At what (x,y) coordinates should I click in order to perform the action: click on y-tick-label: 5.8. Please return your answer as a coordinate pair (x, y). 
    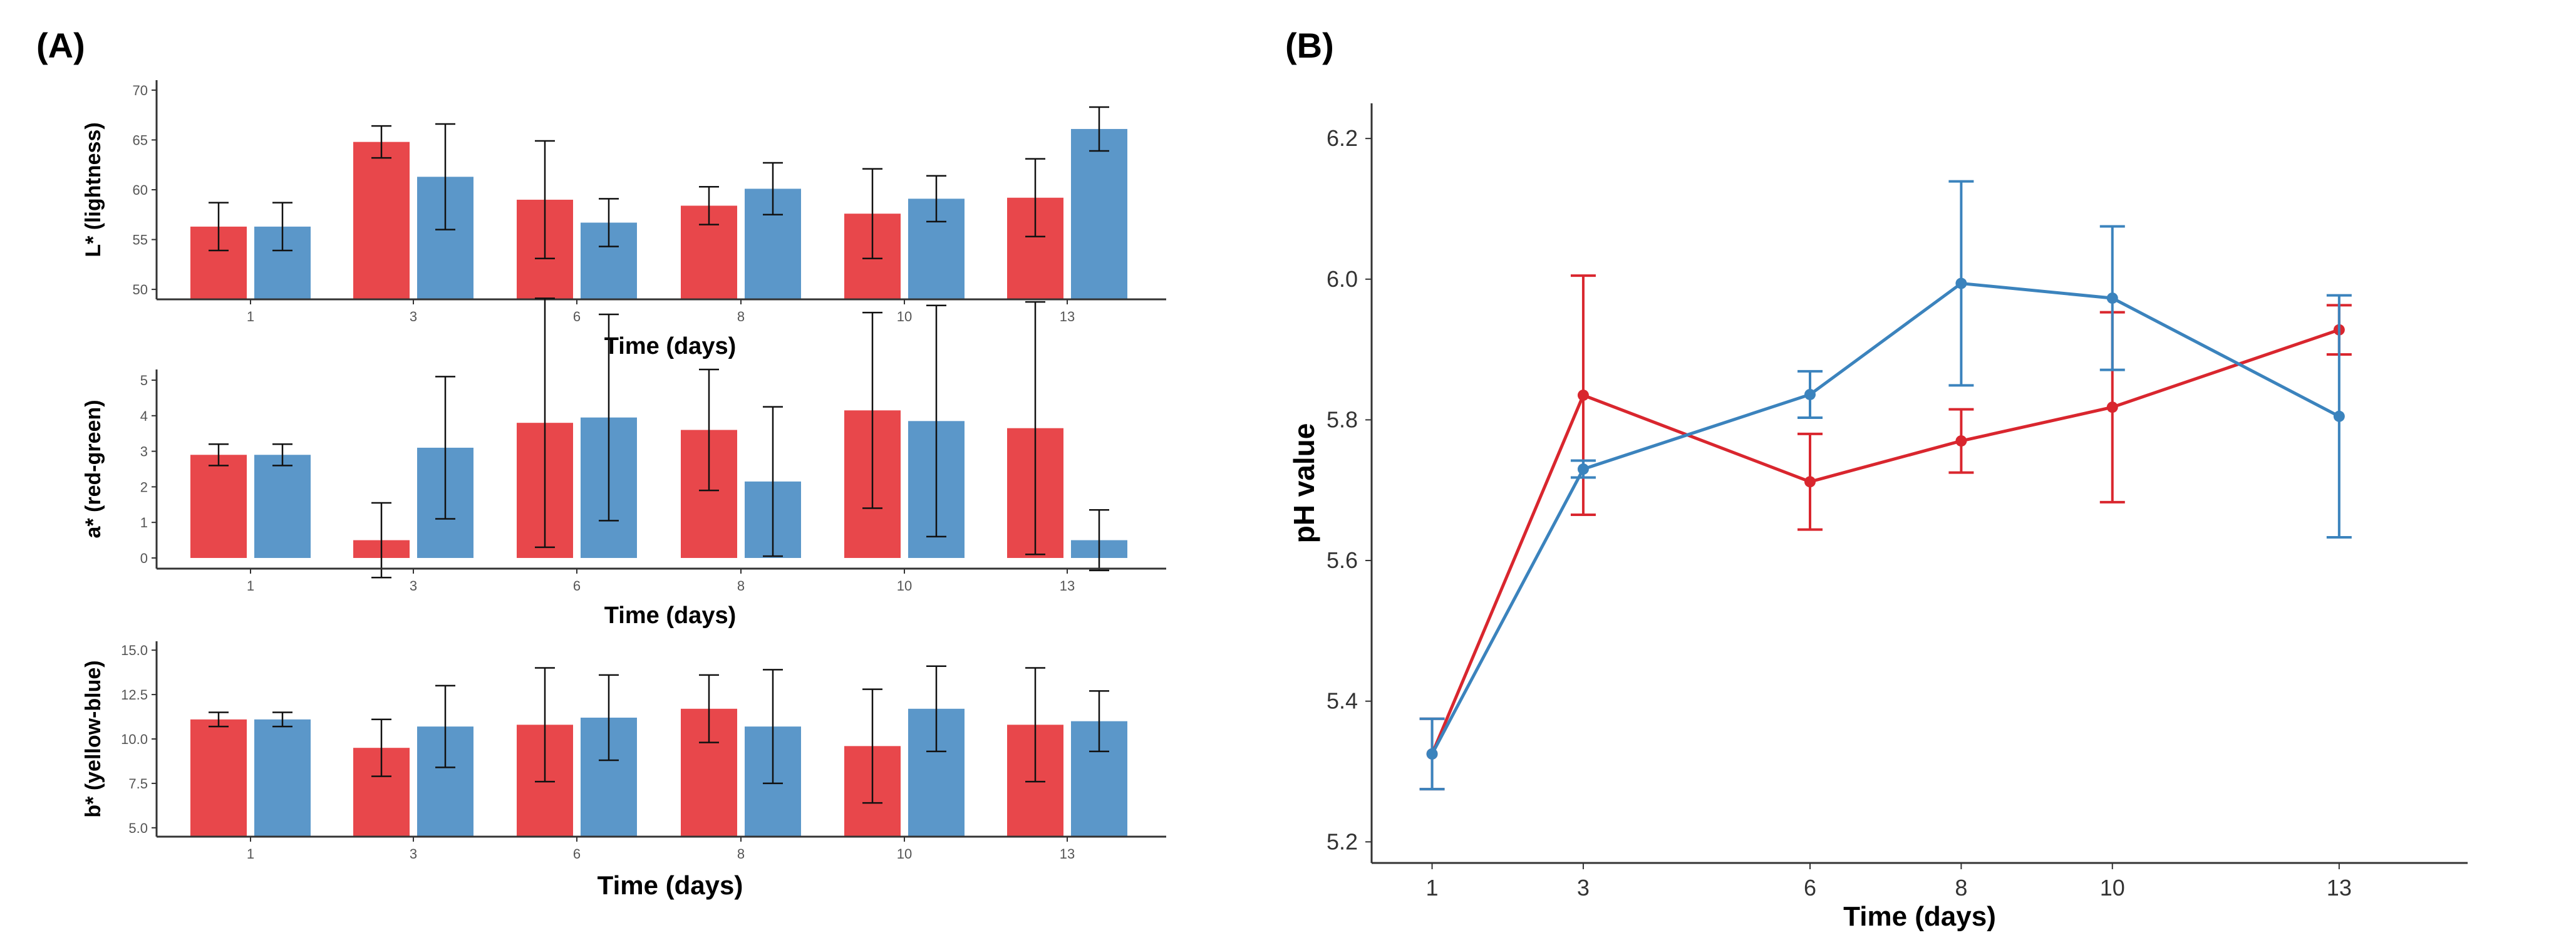
    Looking at the image, I should click on (1342, 419).